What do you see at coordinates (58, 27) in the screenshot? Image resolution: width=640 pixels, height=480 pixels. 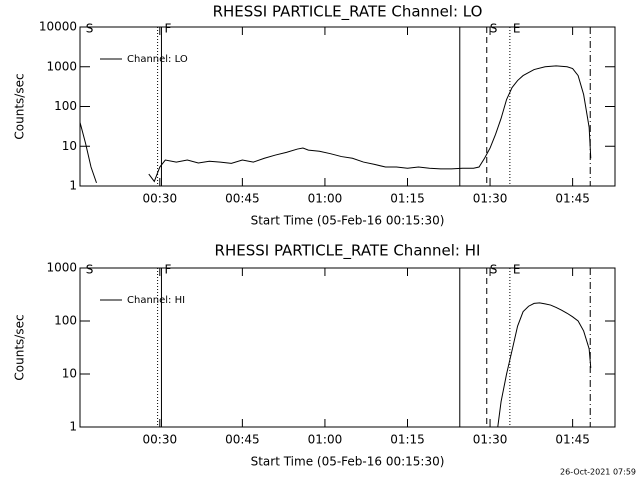 I see `y-tick-label: 10000` at bounding box center [58, 27].